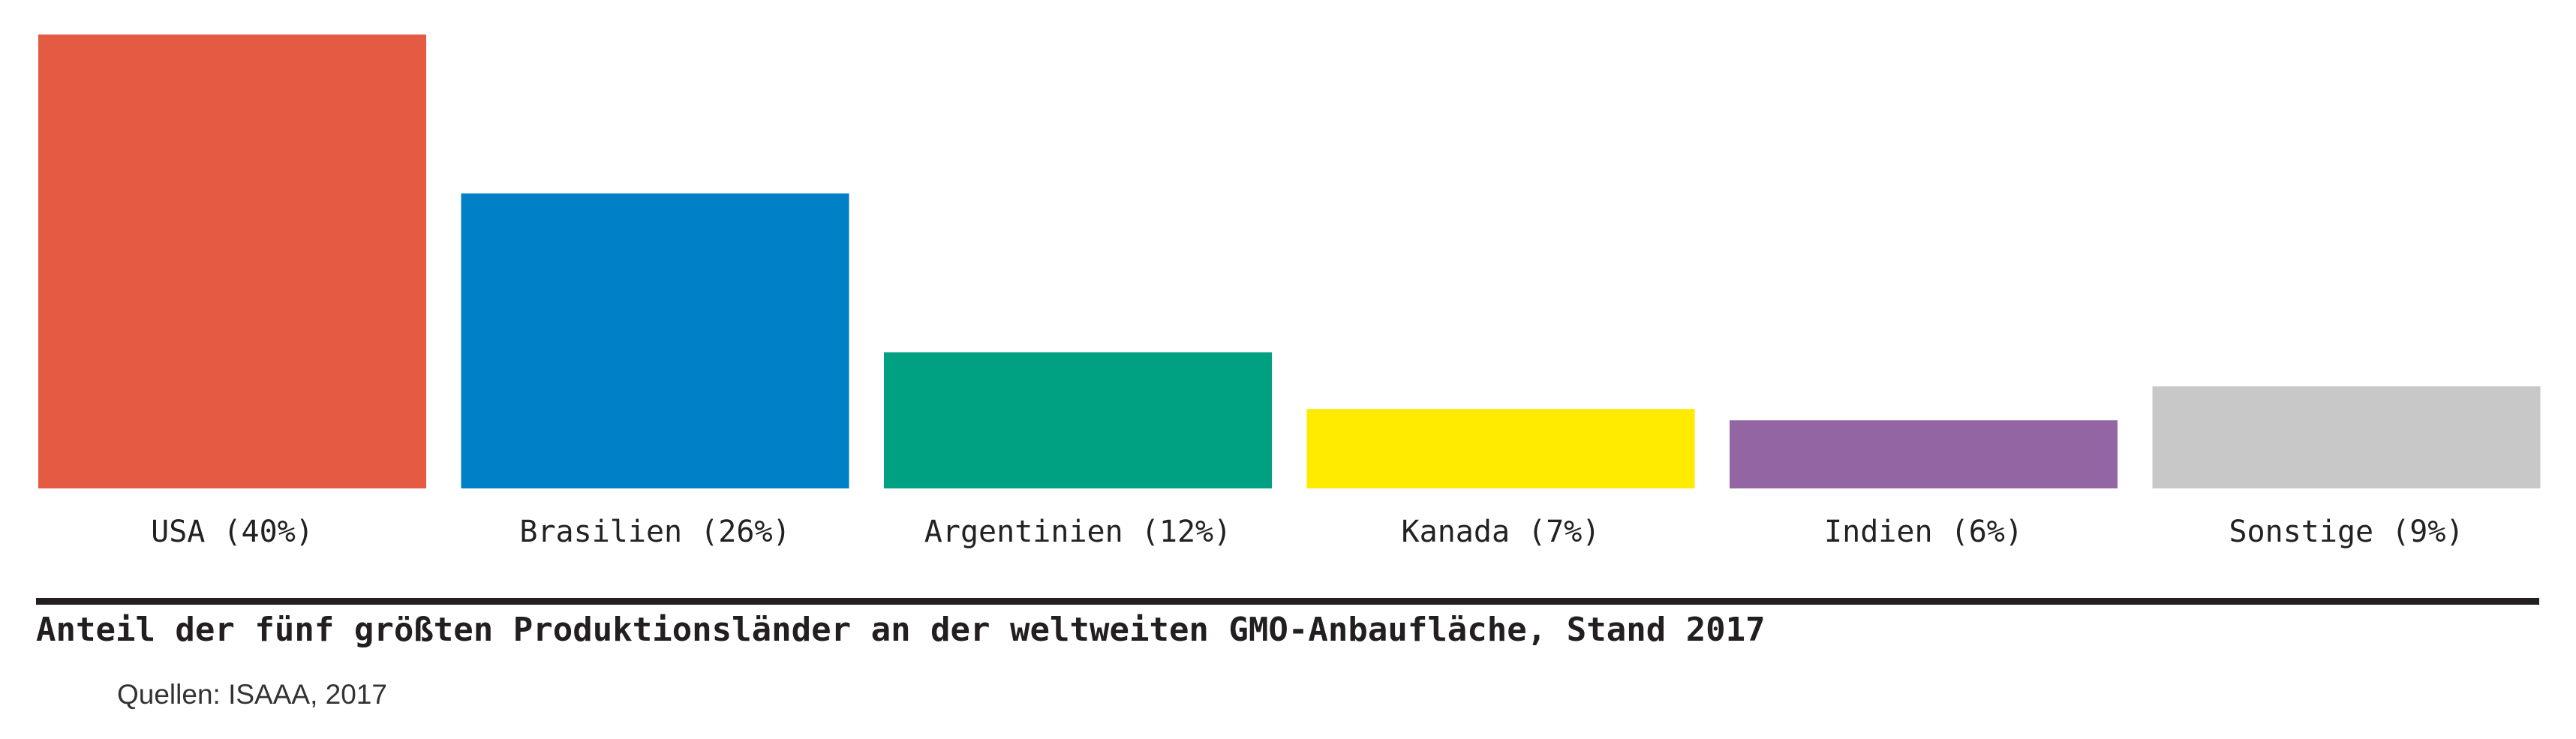 This screenshot has height=739, width=2576. Describe the element at coordinates (2346, 532) in the screenshot. I see `category-label-5: Sonstige (9%)` at that location.